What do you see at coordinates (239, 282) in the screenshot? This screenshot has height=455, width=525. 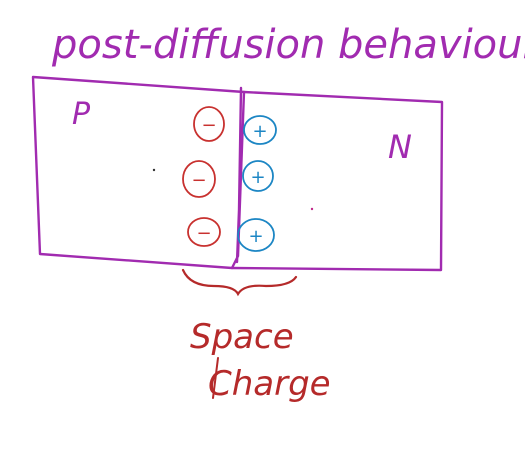 I see `space-charge-brace` at bounding box center [239, 282].